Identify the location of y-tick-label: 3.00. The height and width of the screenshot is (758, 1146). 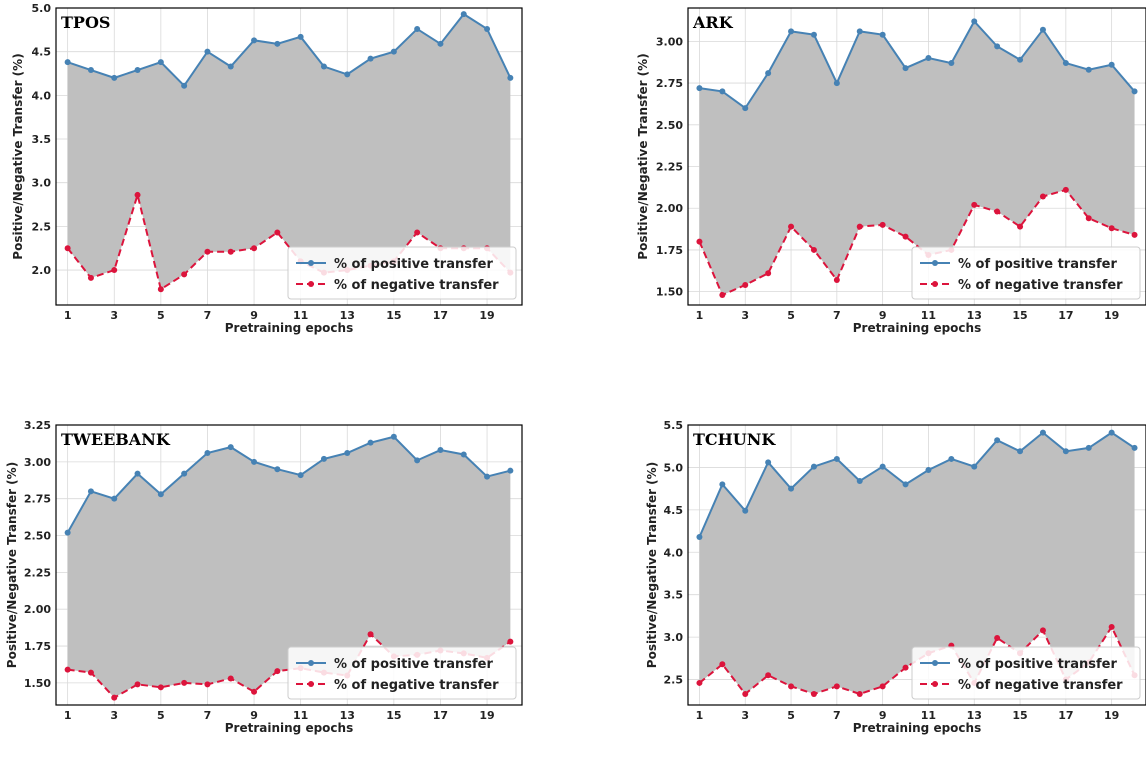
(669, 41).